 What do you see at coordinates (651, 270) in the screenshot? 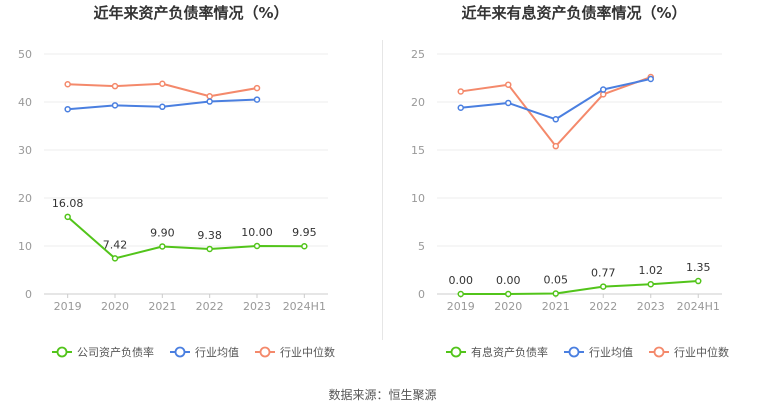
I see `right-data-label: 1.02` at bounding box center [651, 270].